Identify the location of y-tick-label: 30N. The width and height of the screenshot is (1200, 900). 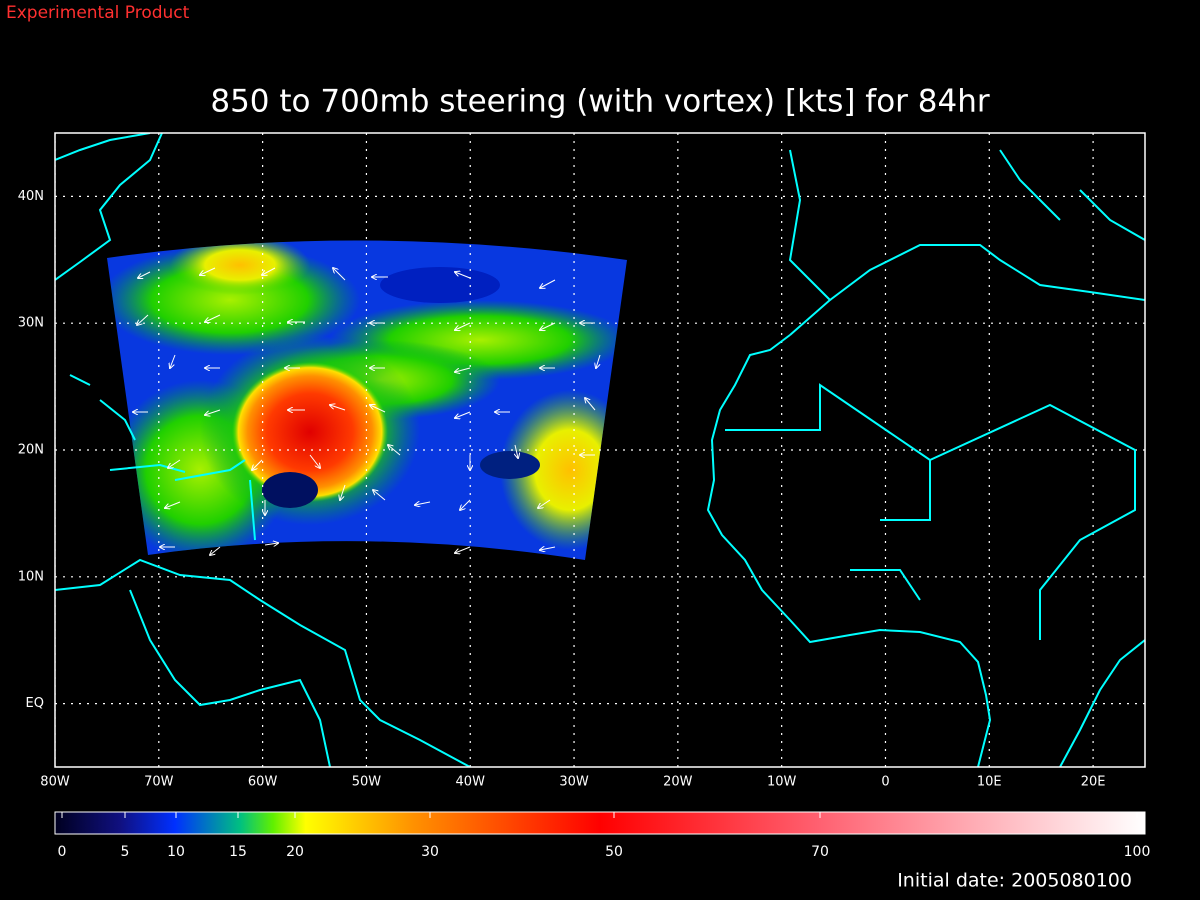
(31, 323).